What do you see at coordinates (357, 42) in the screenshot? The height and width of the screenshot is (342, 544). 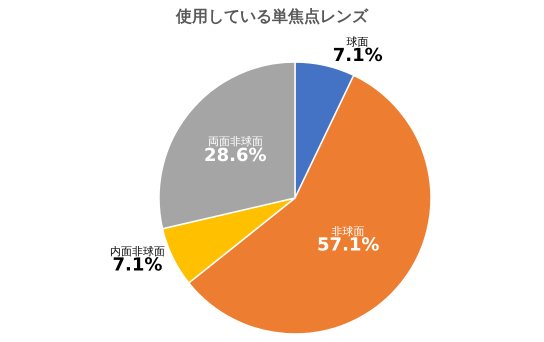 I see `slice-label: 球面` at bounding box center [357, 42].